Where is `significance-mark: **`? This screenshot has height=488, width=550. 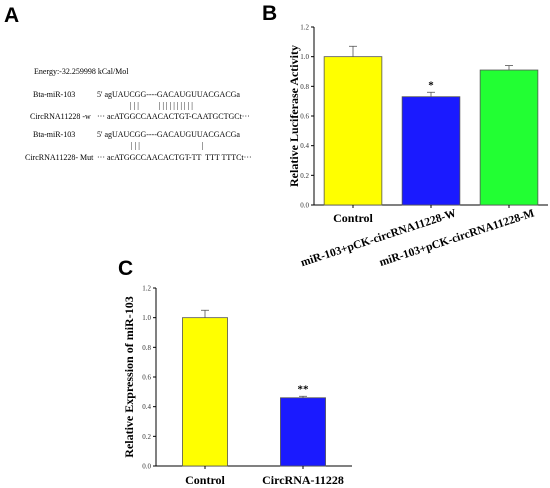 significance-mark: ** is located at coordinates (304, 389).